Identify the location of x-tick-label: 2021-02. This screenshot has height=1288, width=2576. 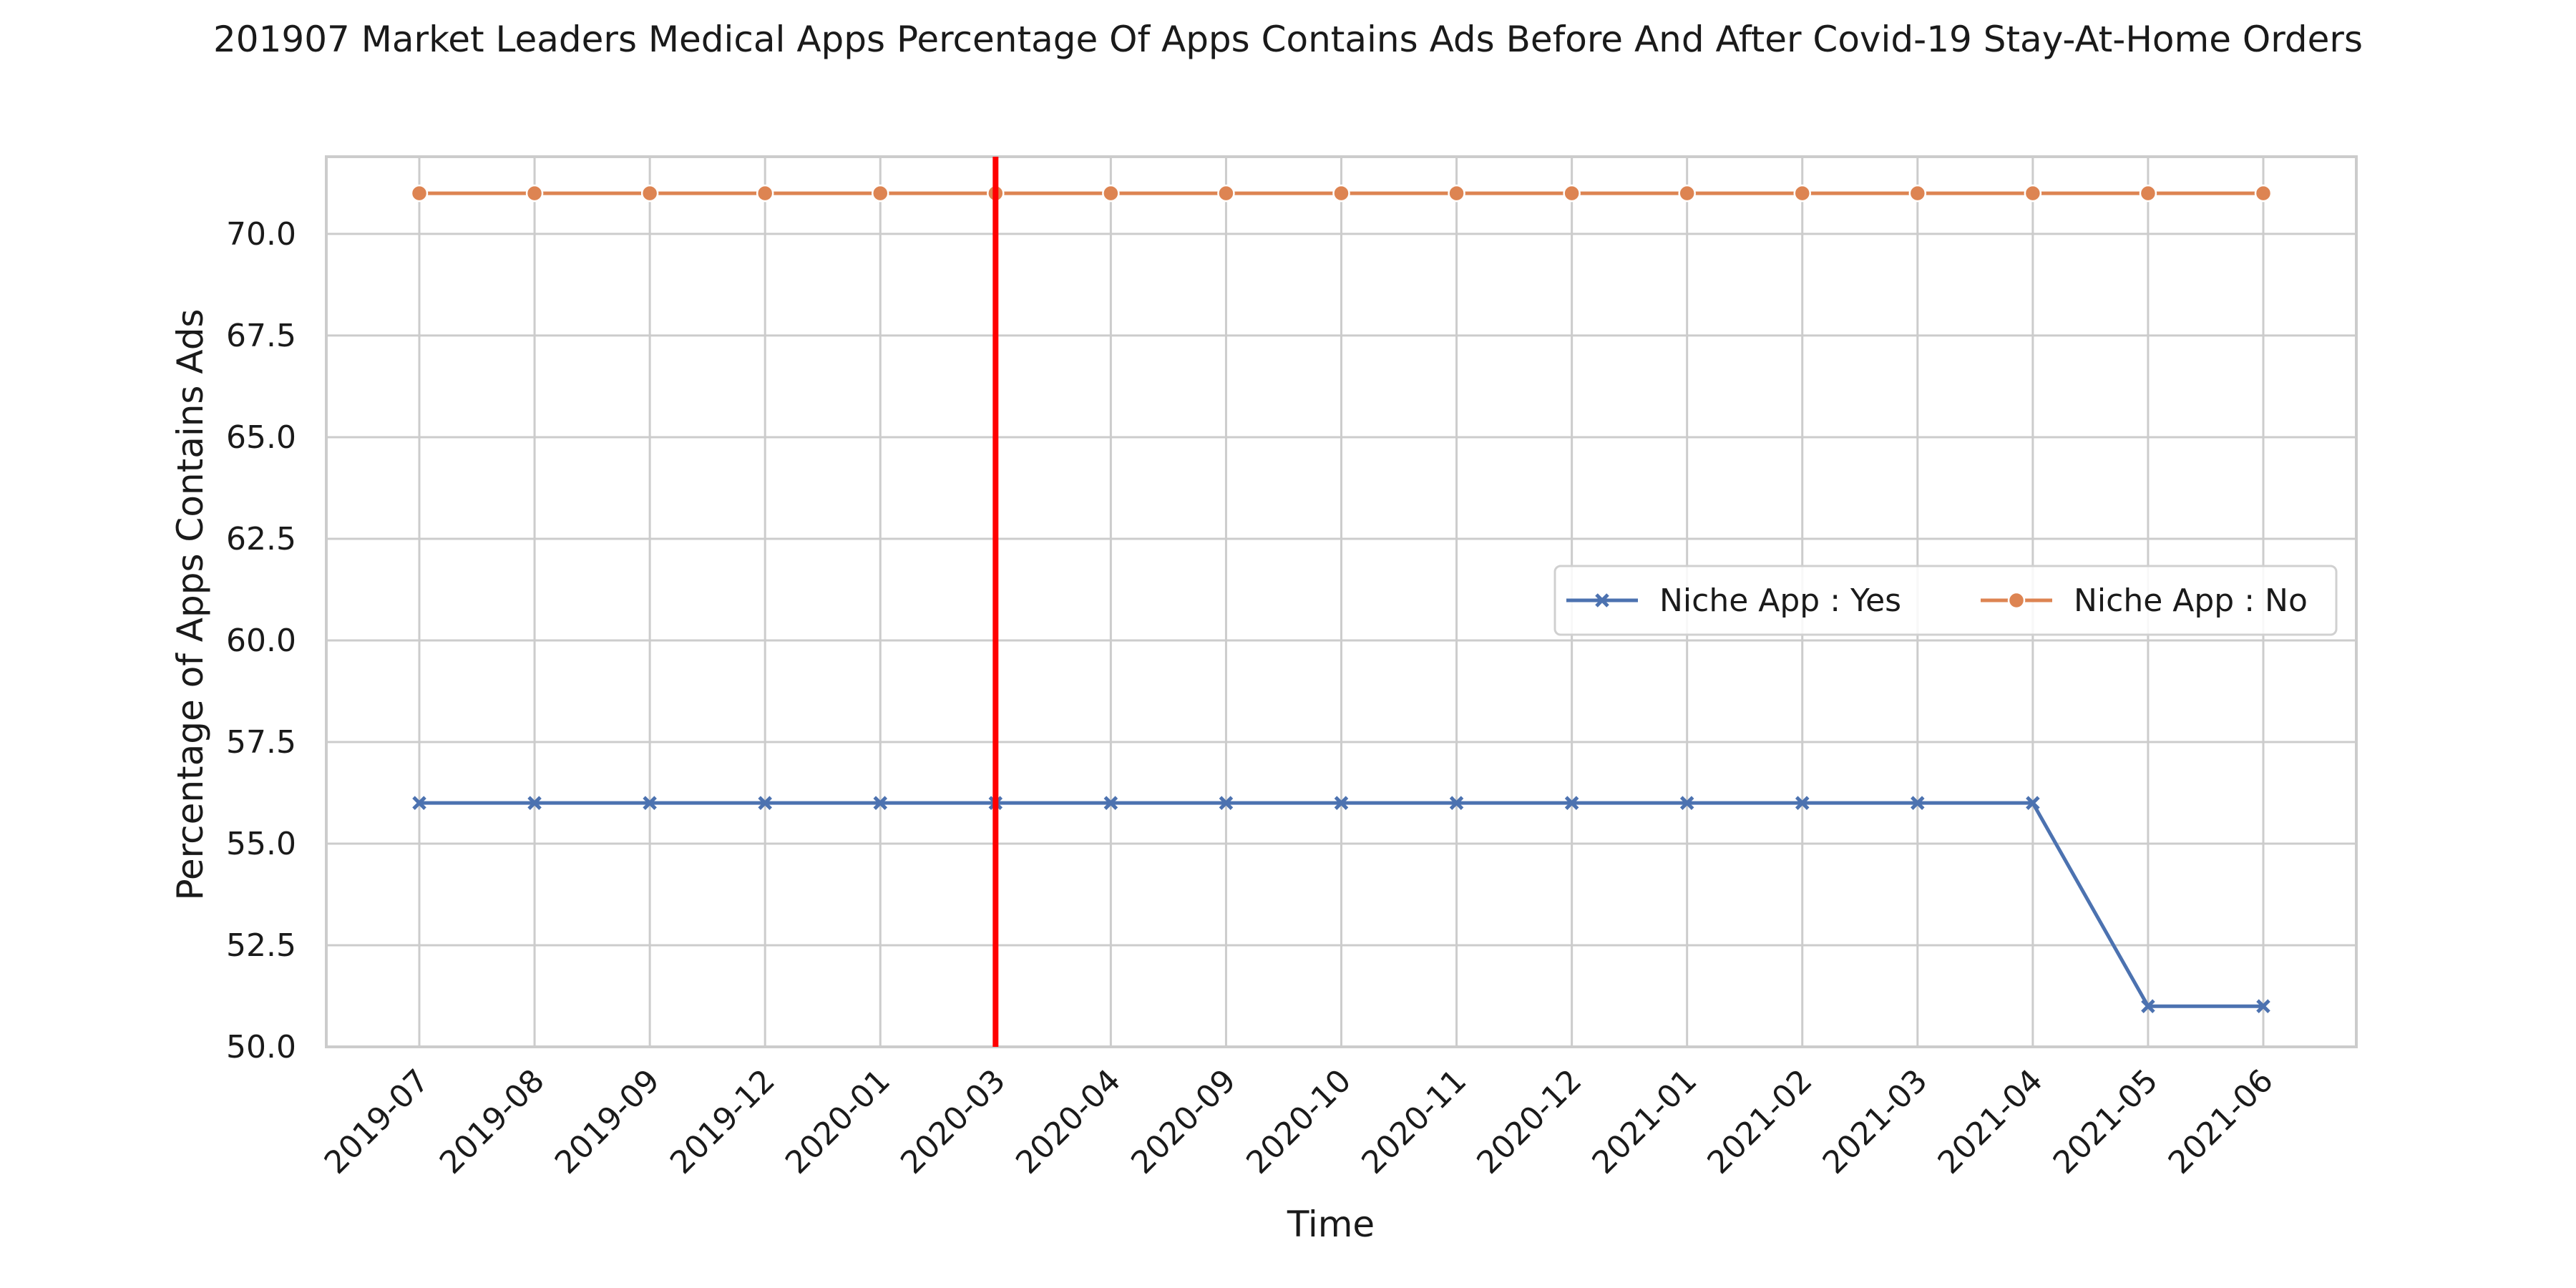
(1759, 1122).